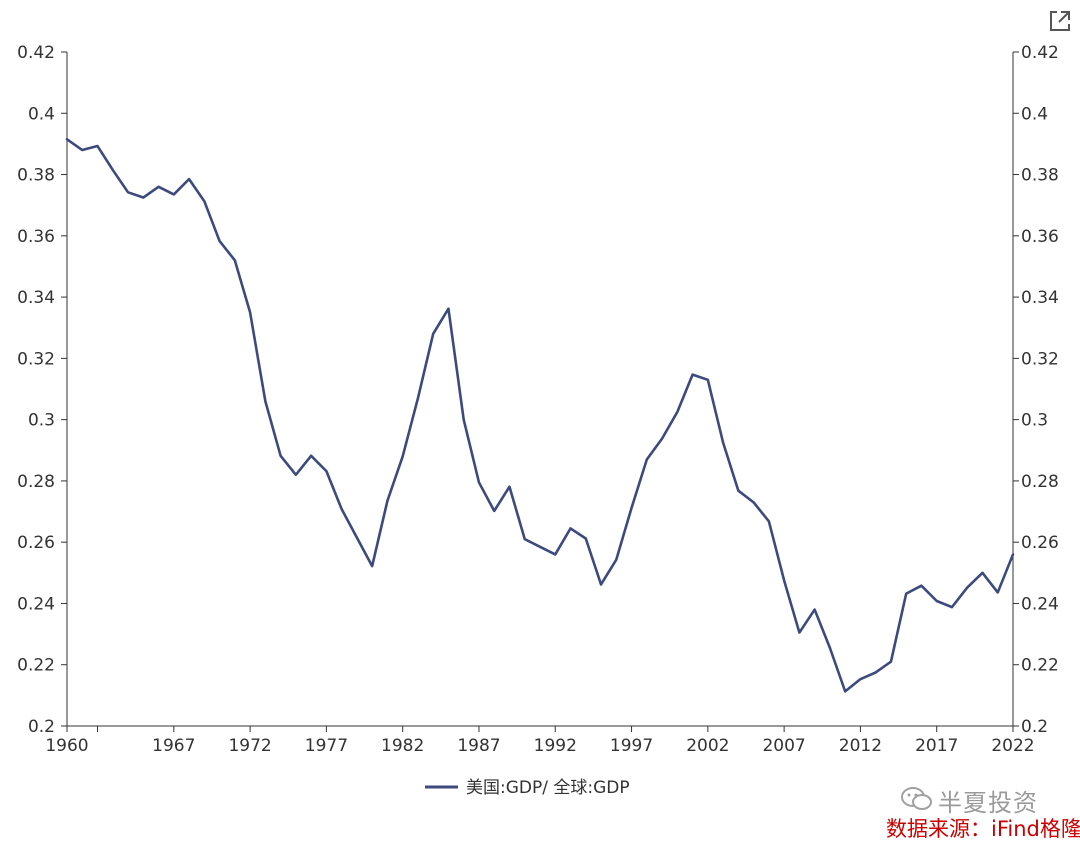 This screenshot has height=846, width=1080. Describe the element at coordinates (36, 53) in the screenshot. I see `left-y-tick-label: 0.42` at that location.